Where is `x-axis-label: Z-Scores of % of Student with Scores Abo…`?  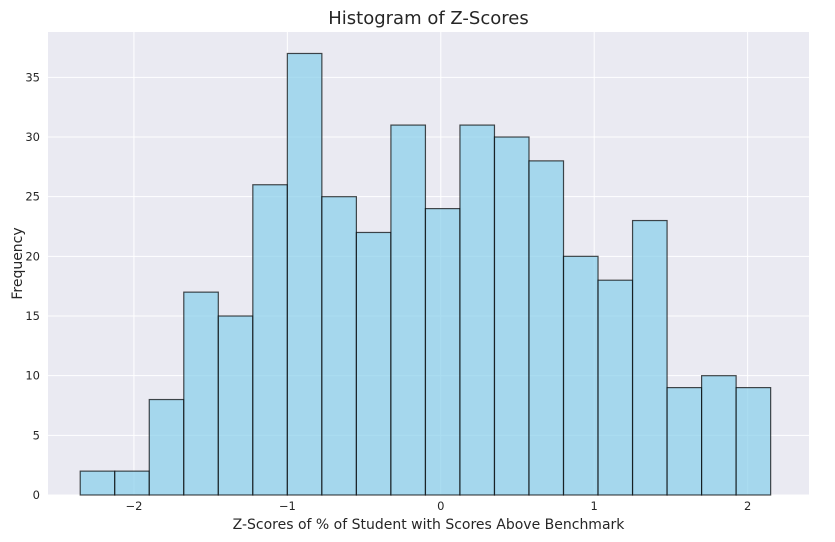
x-axis-label: Z-Scores of % of Student with Scores Abo… is located at coordinates (429, 525).